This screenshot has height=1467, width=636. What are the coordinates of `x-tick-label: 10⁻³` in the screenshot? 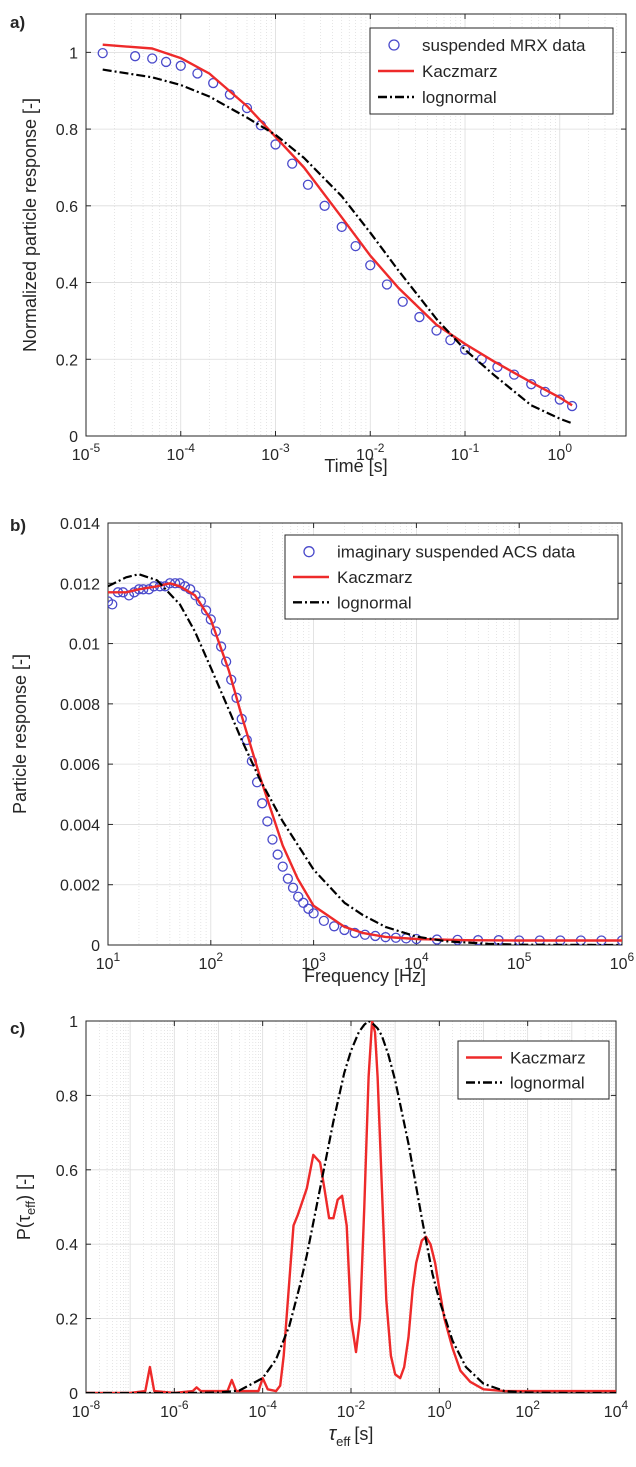 It's located at (275, 452).